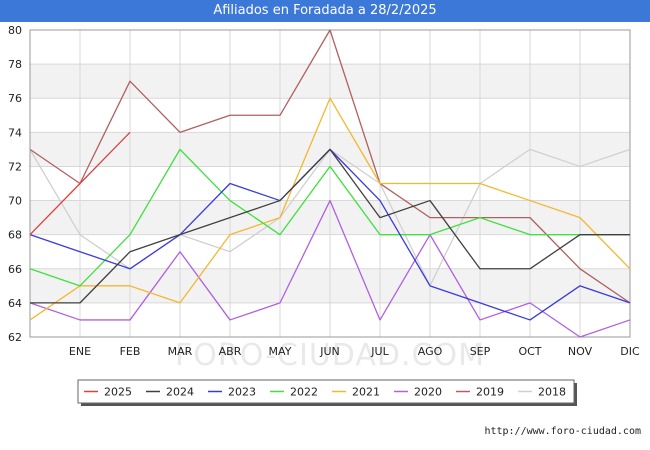 The image size is (650, 450). I want to click on legend-label-2021: 2021, so click(366, 392).